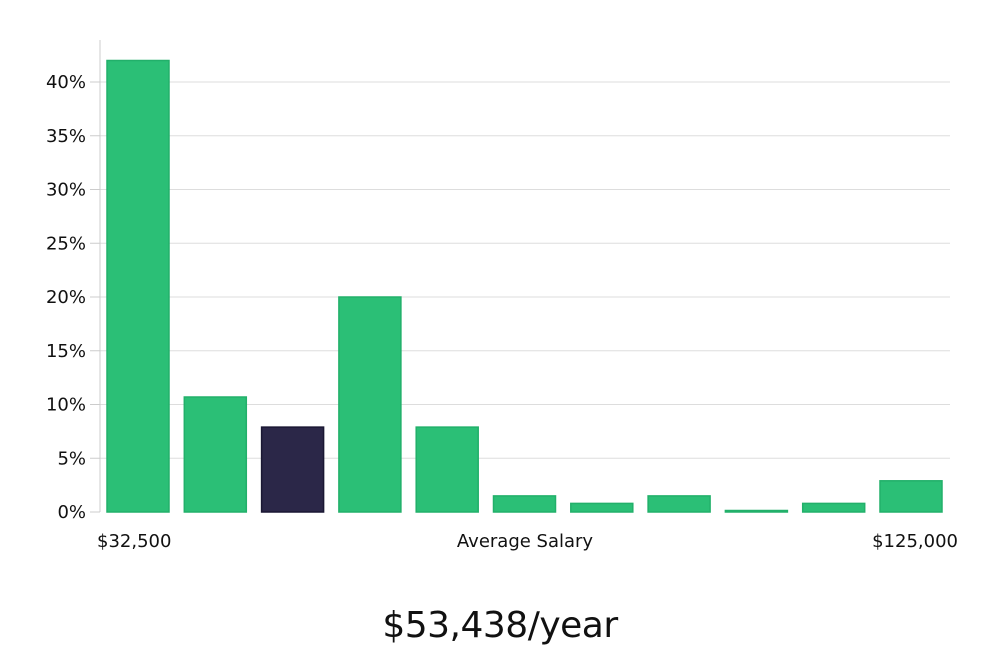  Describe the element at coordinates (66, 82) in the screenshot. I see `y-tick-label: 40%` at that location.